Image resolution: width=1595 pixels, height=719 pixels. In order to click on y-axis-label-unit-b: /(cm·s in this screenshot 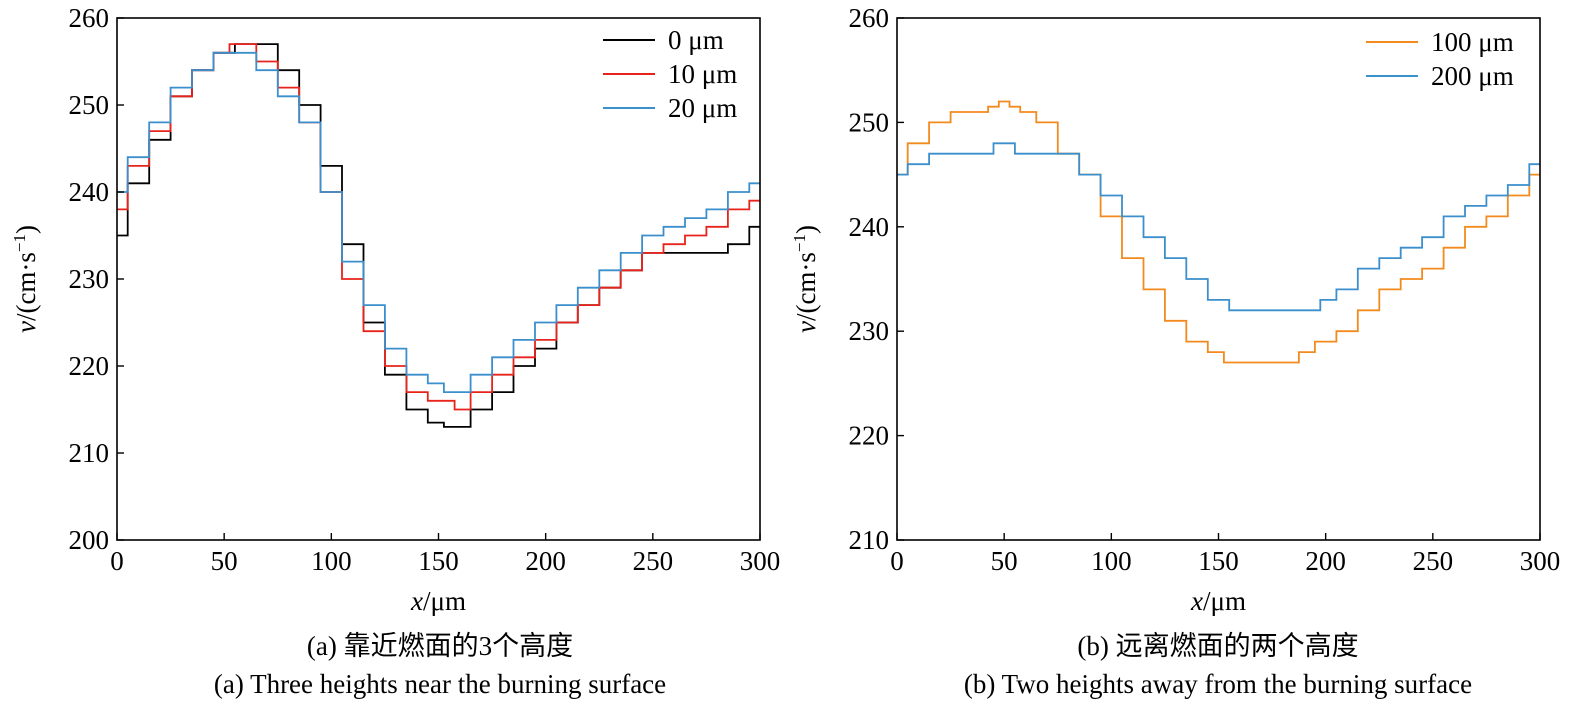, I will do `click(806, 286)`.